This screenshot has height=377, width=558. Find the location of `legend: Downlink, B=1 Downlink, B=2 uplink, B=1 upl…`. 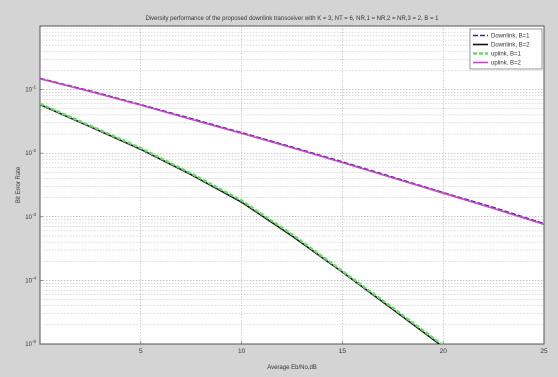

legend: Downlink, B=1 Downlink, B=2 uplink, B=1 upl… is located at coordinates (506, 49).